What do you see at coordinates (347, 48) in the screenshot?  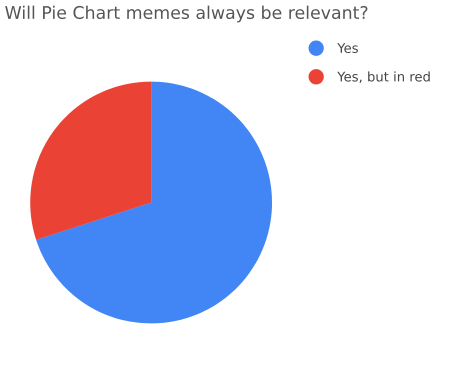 I see `legend-label: Yes` at bounding box center [347, 48].